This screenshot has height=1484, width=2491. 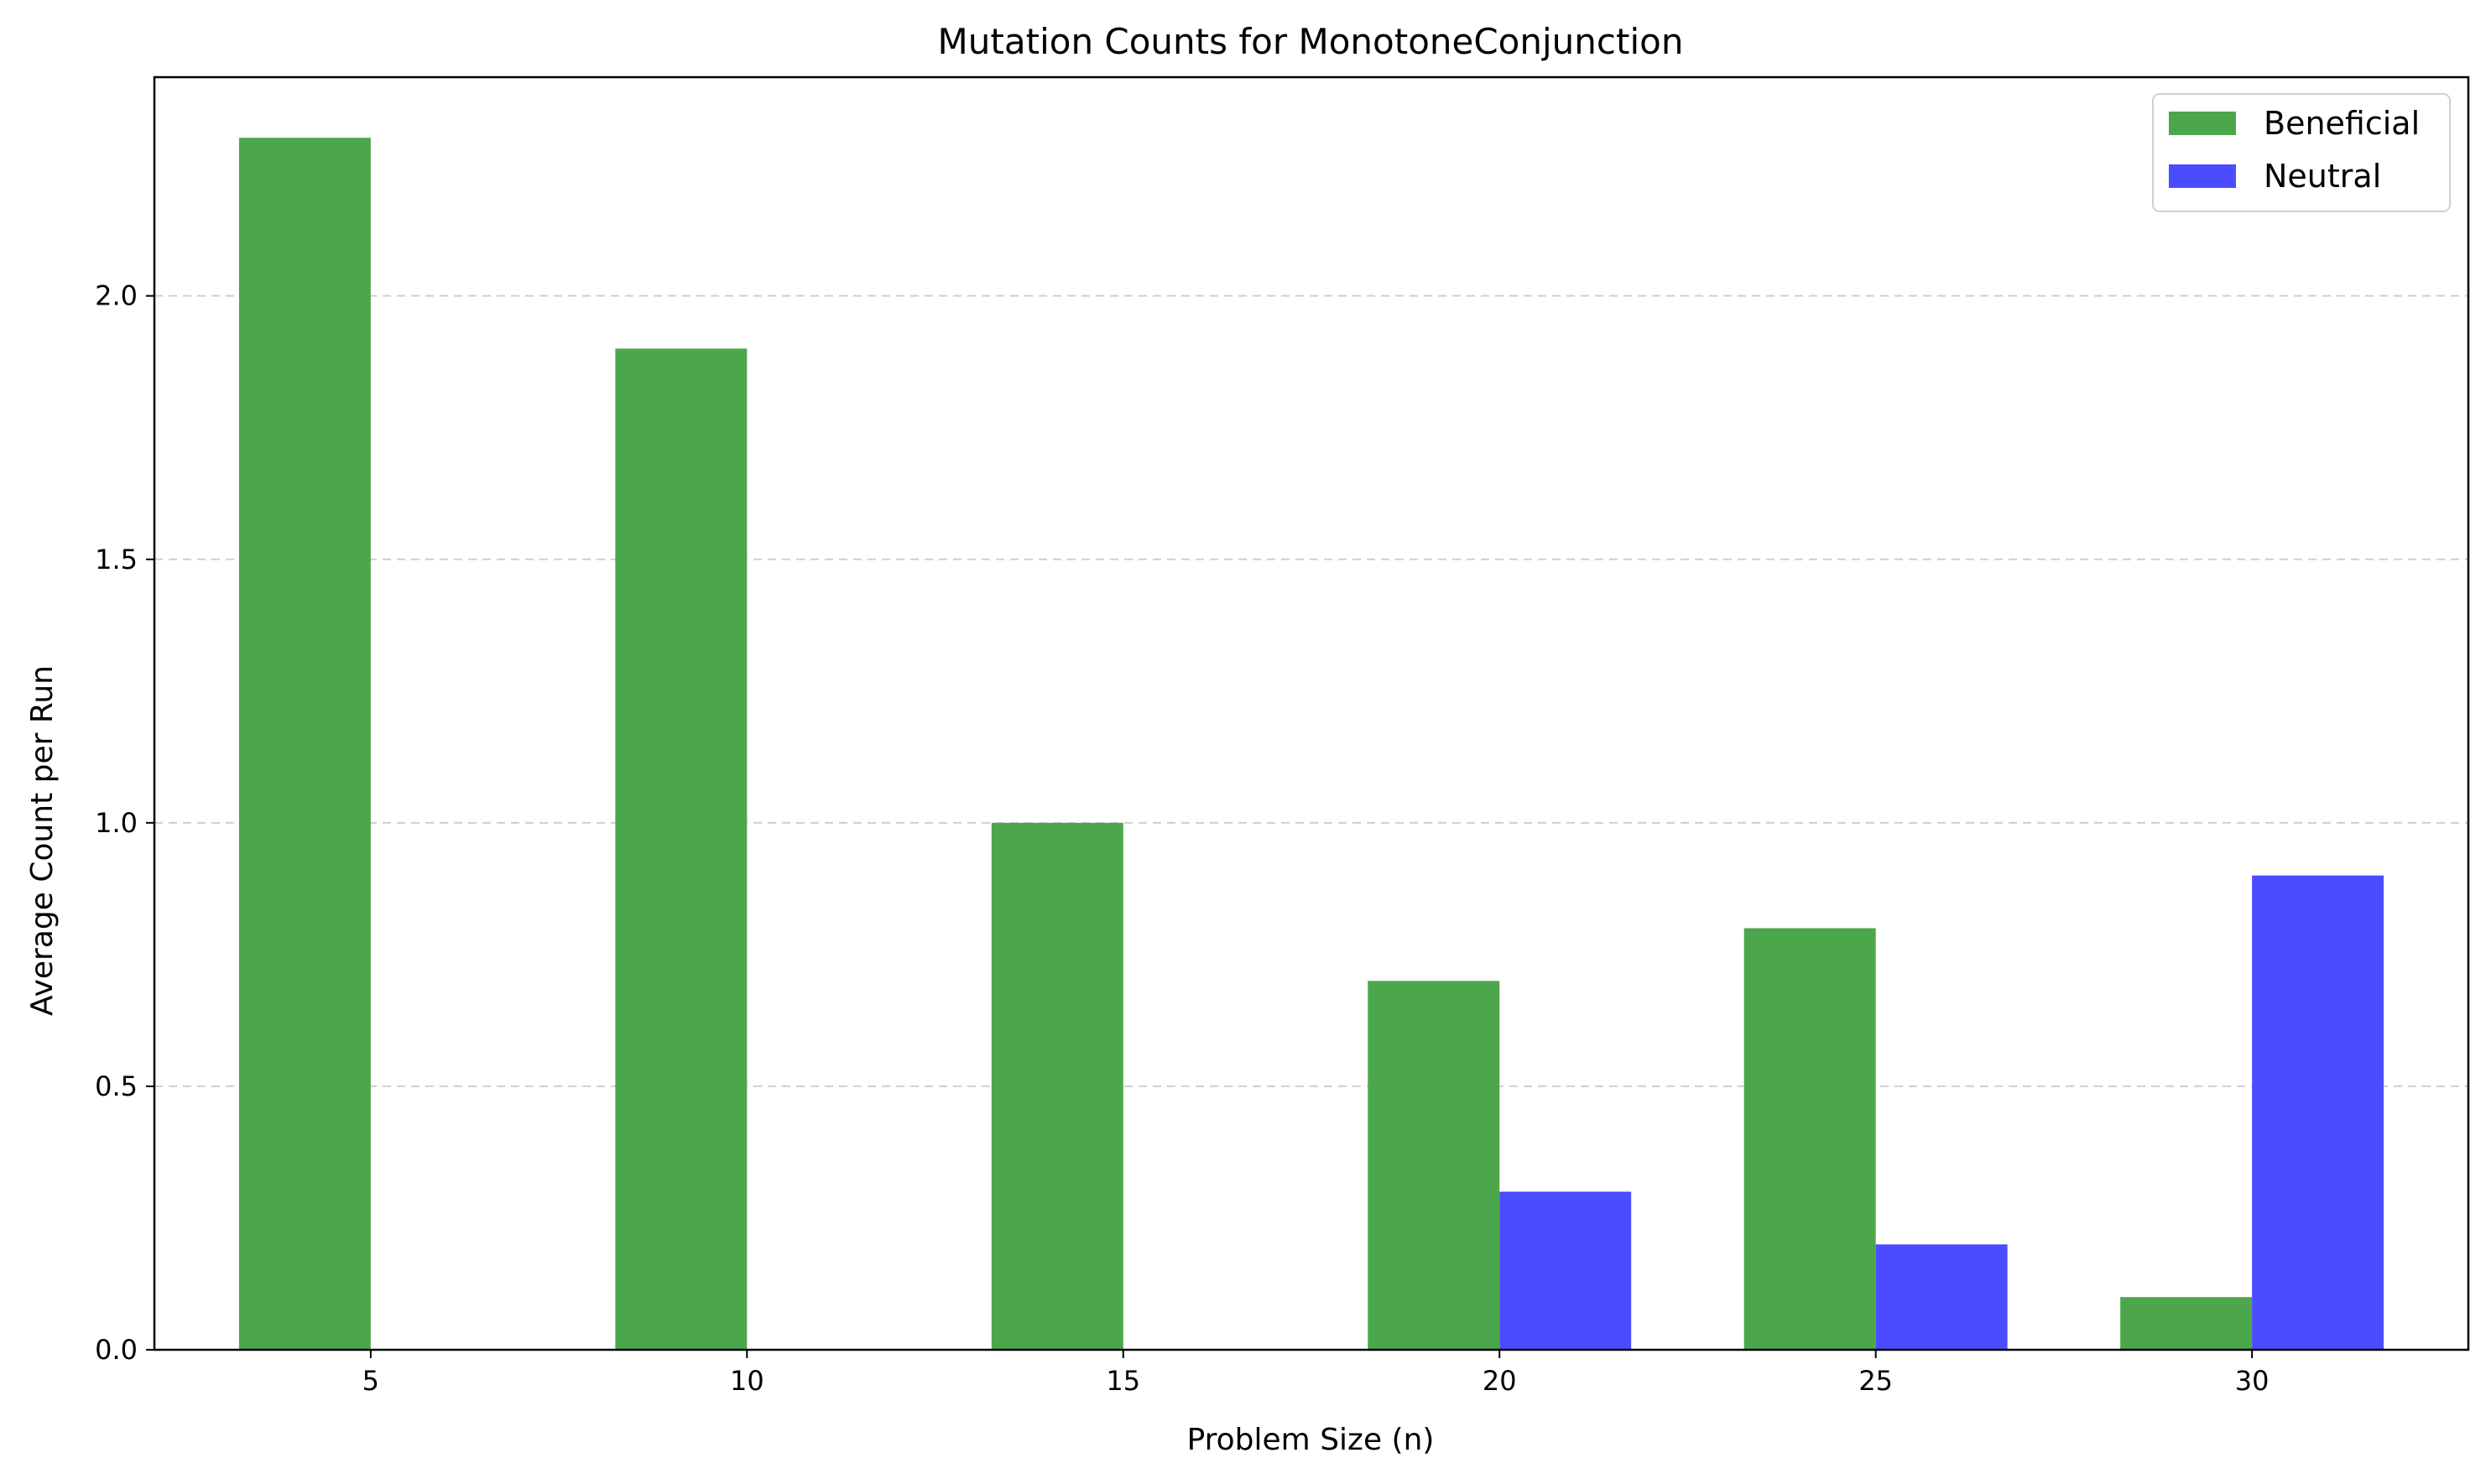 I want to click on y-tick-label-0: 0.0, so click(x=117, y=1350).